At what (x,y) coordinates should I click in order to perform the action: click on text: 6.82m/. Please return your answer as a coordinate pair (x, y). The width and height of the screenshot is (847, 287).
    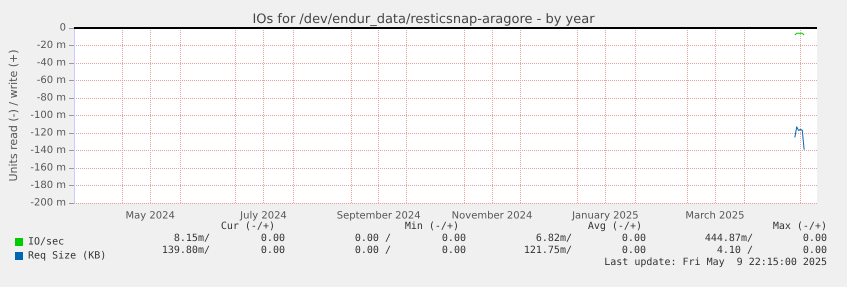
    Looking at the image, I should click on (554, 238).